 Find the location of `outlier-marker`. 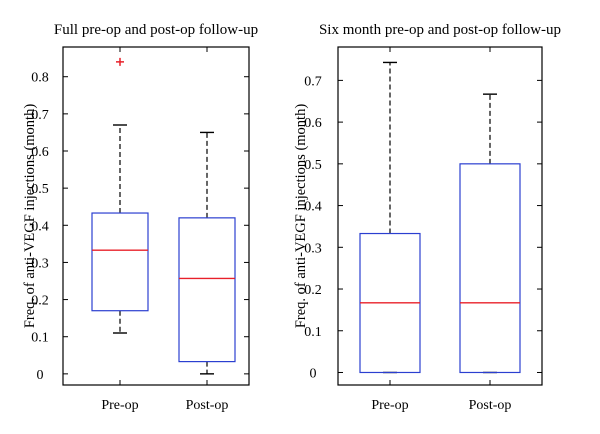

outlier-marker is located at coordinates (120, 61).